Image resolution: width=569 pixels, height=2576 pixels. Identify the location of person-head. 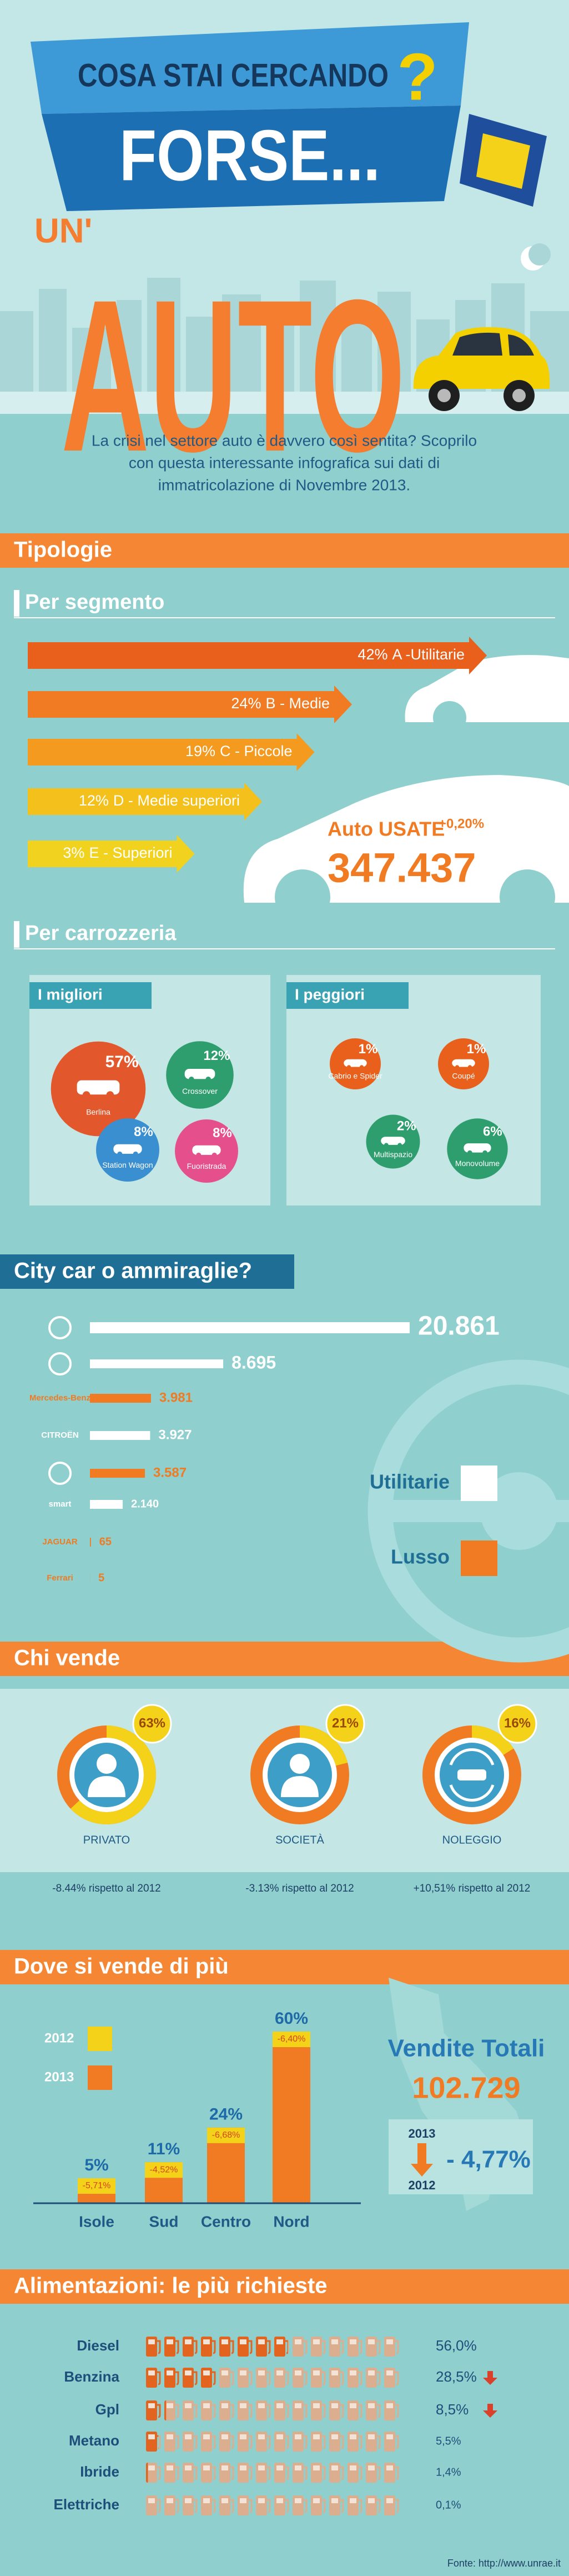
(300, 1764).